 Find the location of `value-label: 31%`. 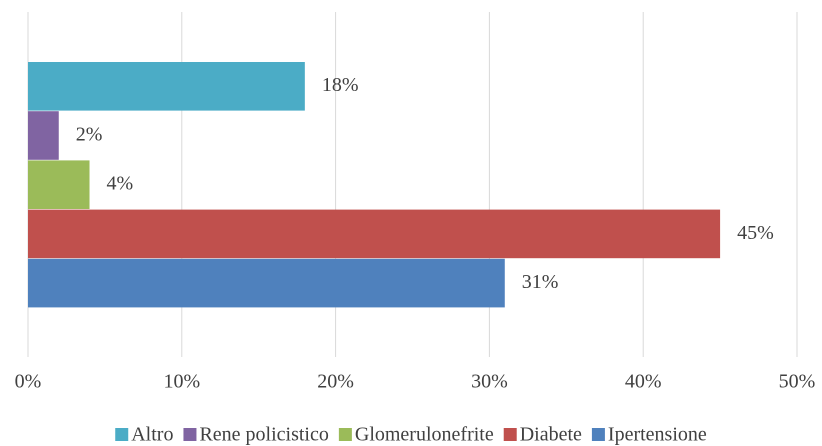

value-label: 31% is located at coordinates (540, 282).